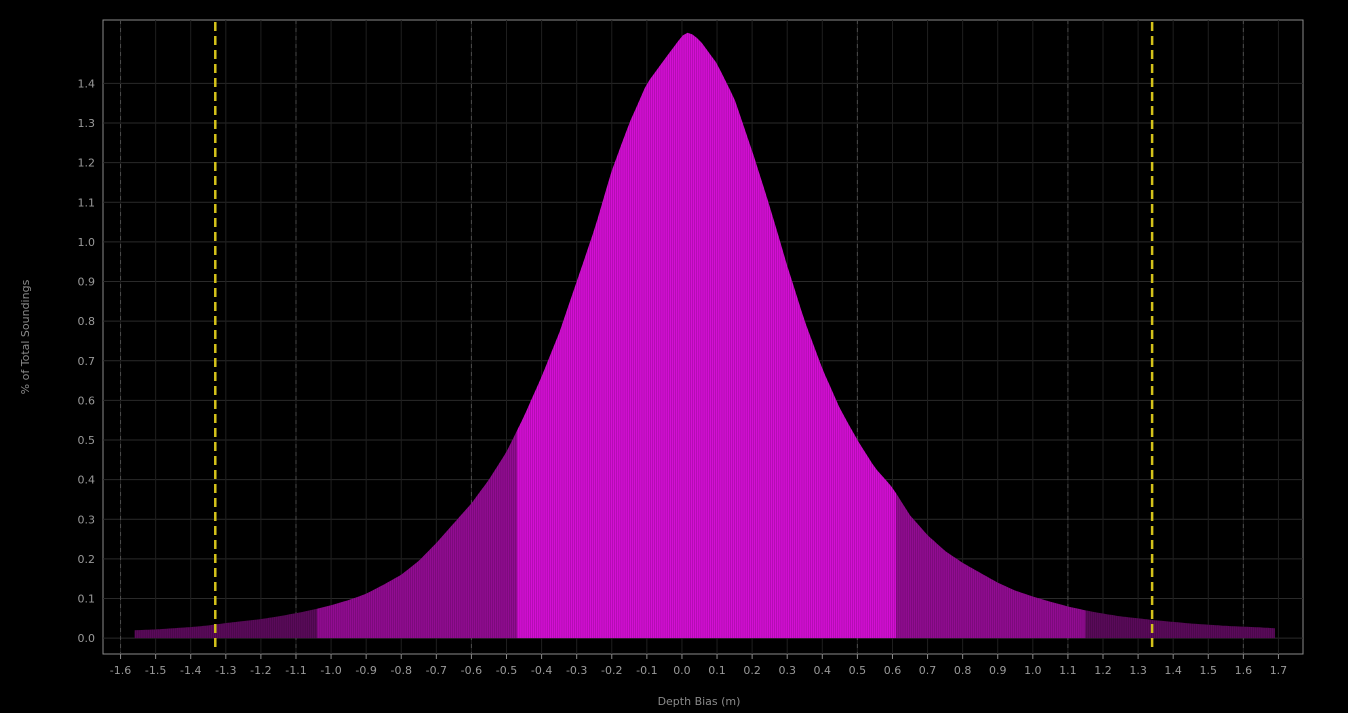 The height and width of the screenshot is (713, 1348). What do you see at coordinates (87, 599) in the screenshot?
I see `y-tick-label: 0.1` at bounding box center [87, 599].